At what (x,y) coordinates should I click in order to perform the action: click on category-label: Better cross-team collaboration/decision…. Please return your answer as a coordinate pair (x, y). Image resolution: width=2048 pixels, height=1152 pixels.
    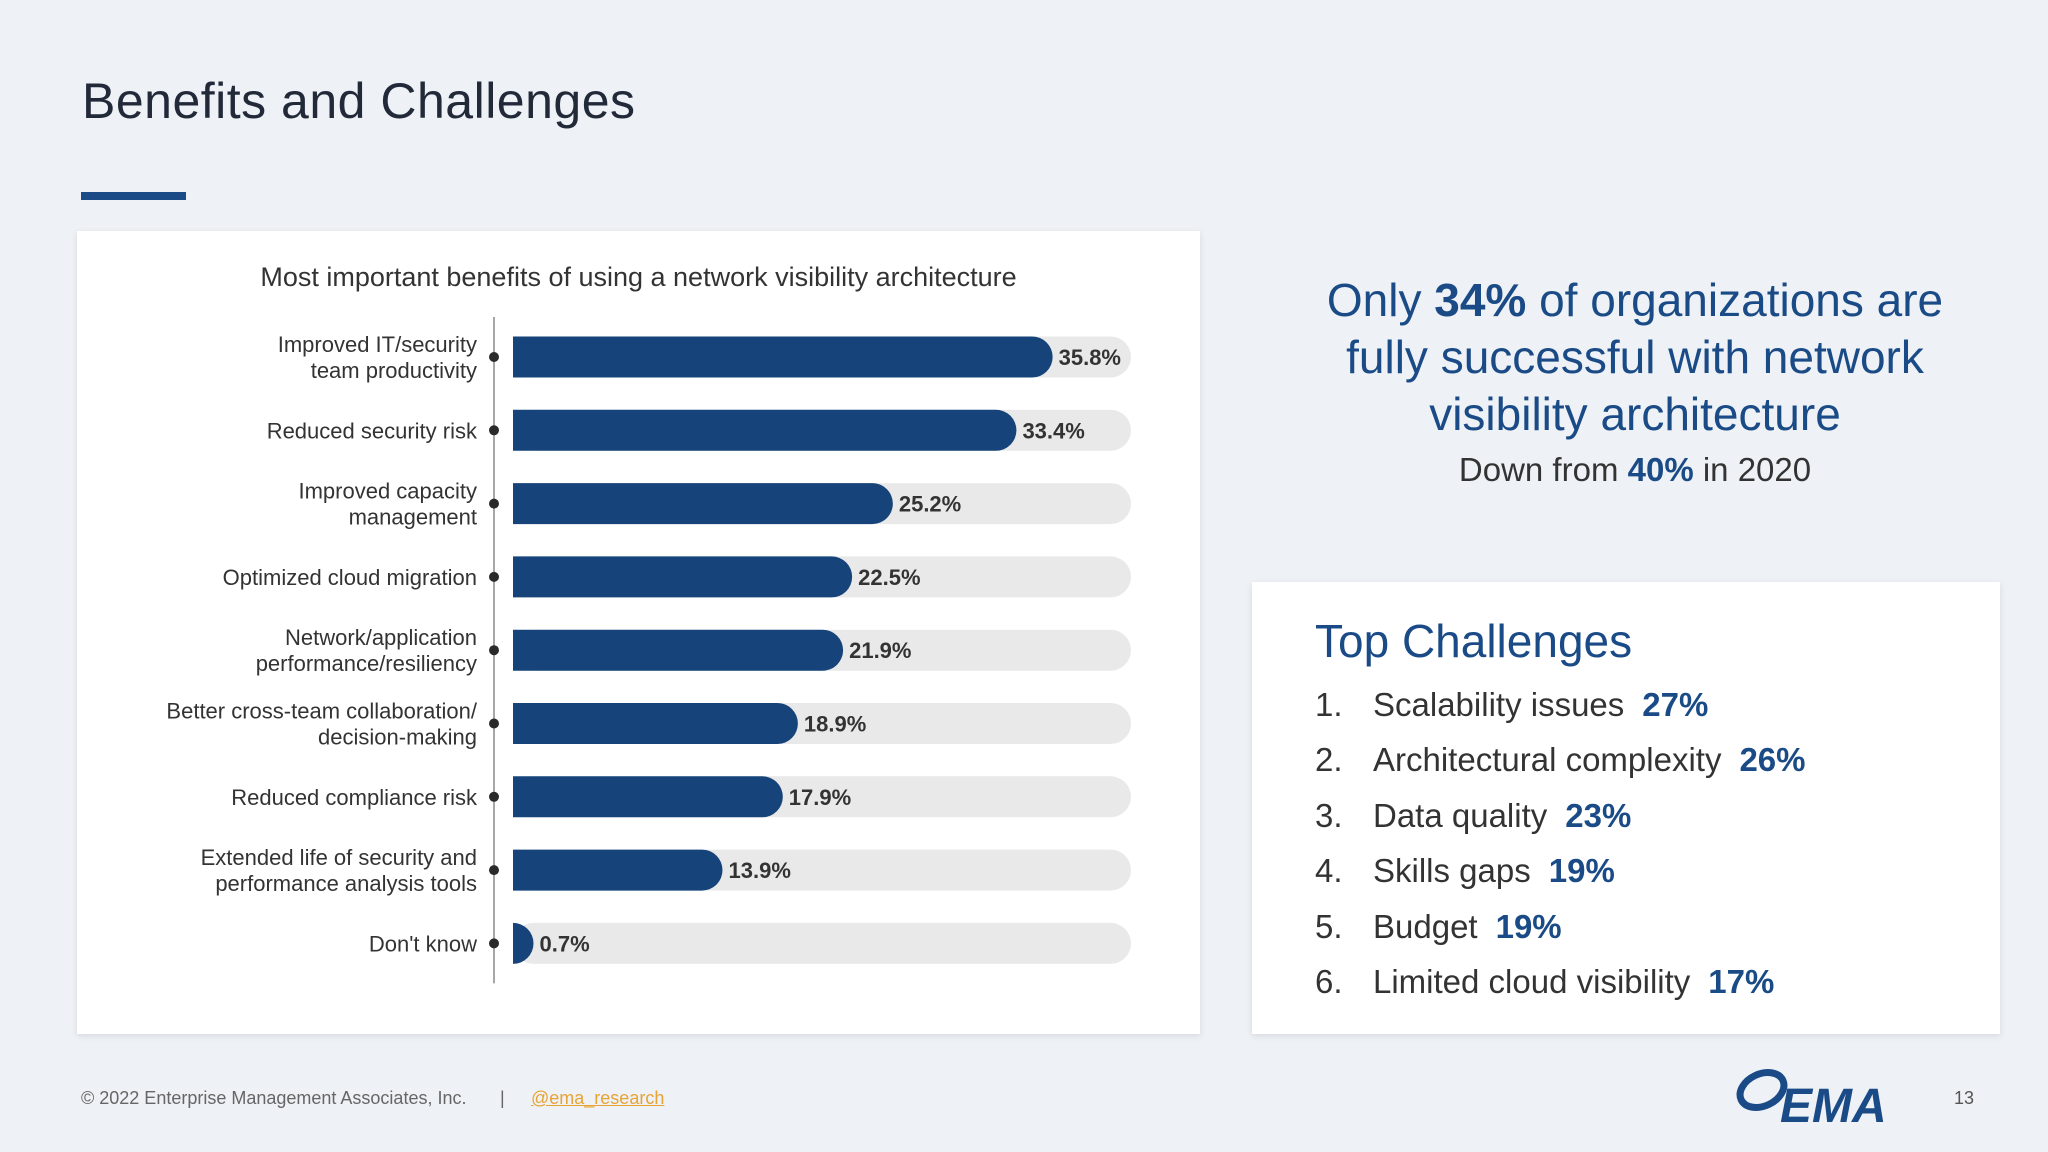
    Looking at the image, I should click on (321, 724).